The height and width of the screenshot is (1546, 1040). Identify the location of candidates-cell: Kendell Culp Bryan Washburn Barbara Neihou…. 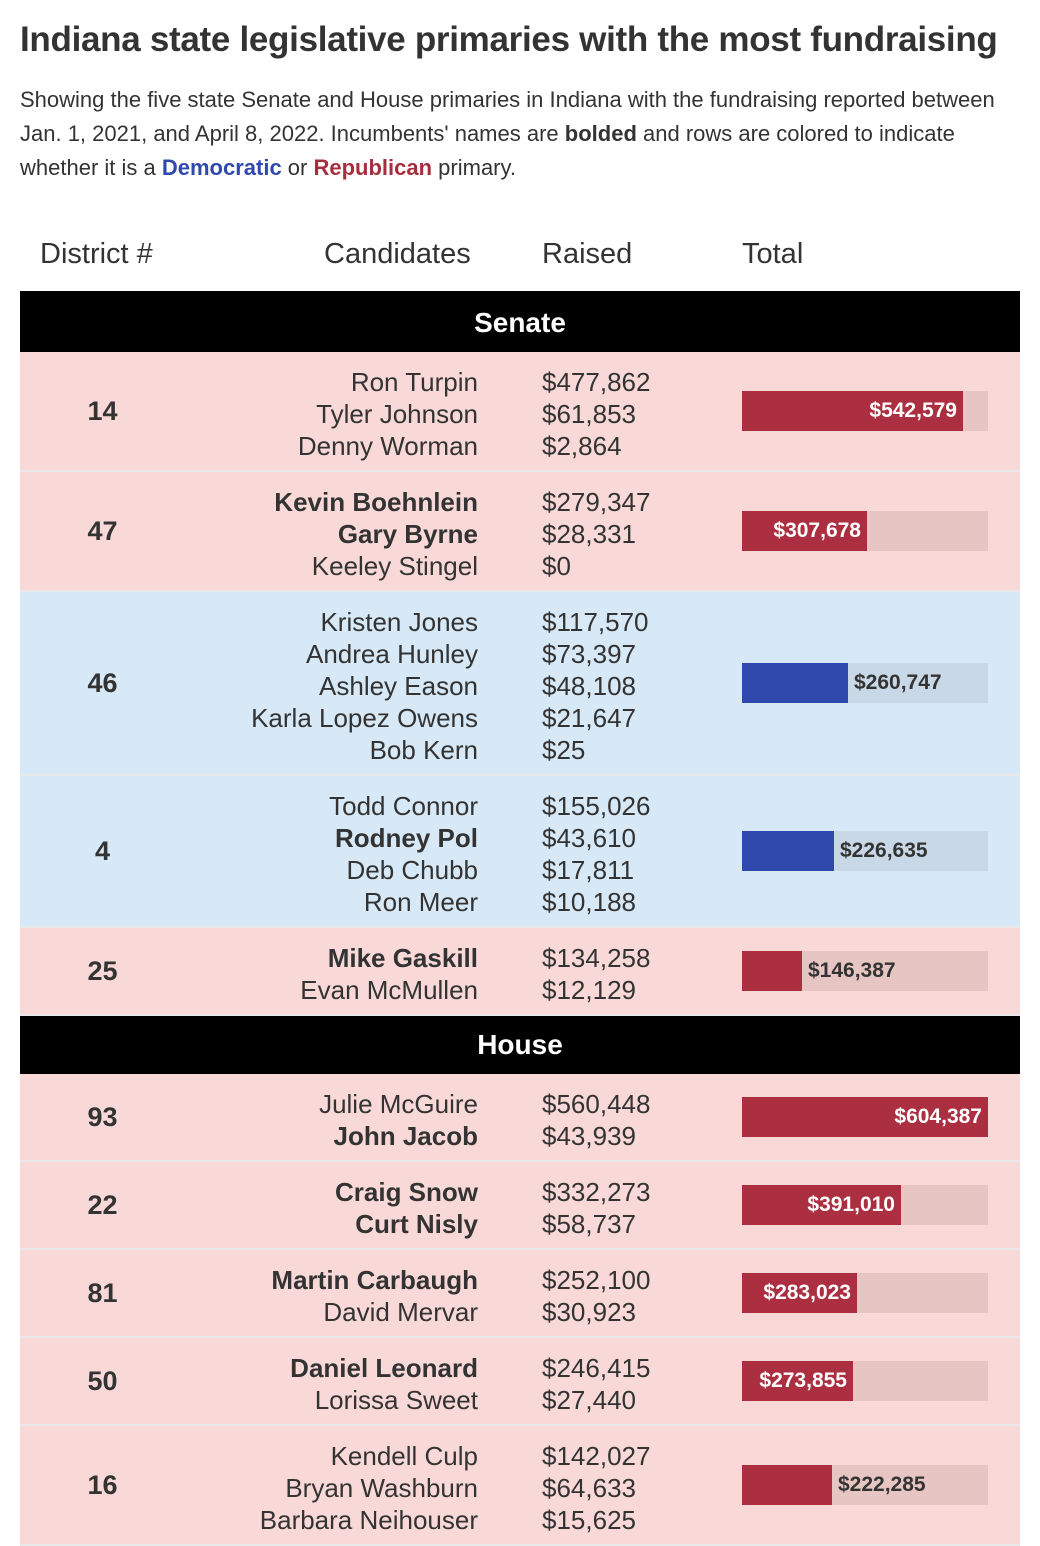
(369, 1488).